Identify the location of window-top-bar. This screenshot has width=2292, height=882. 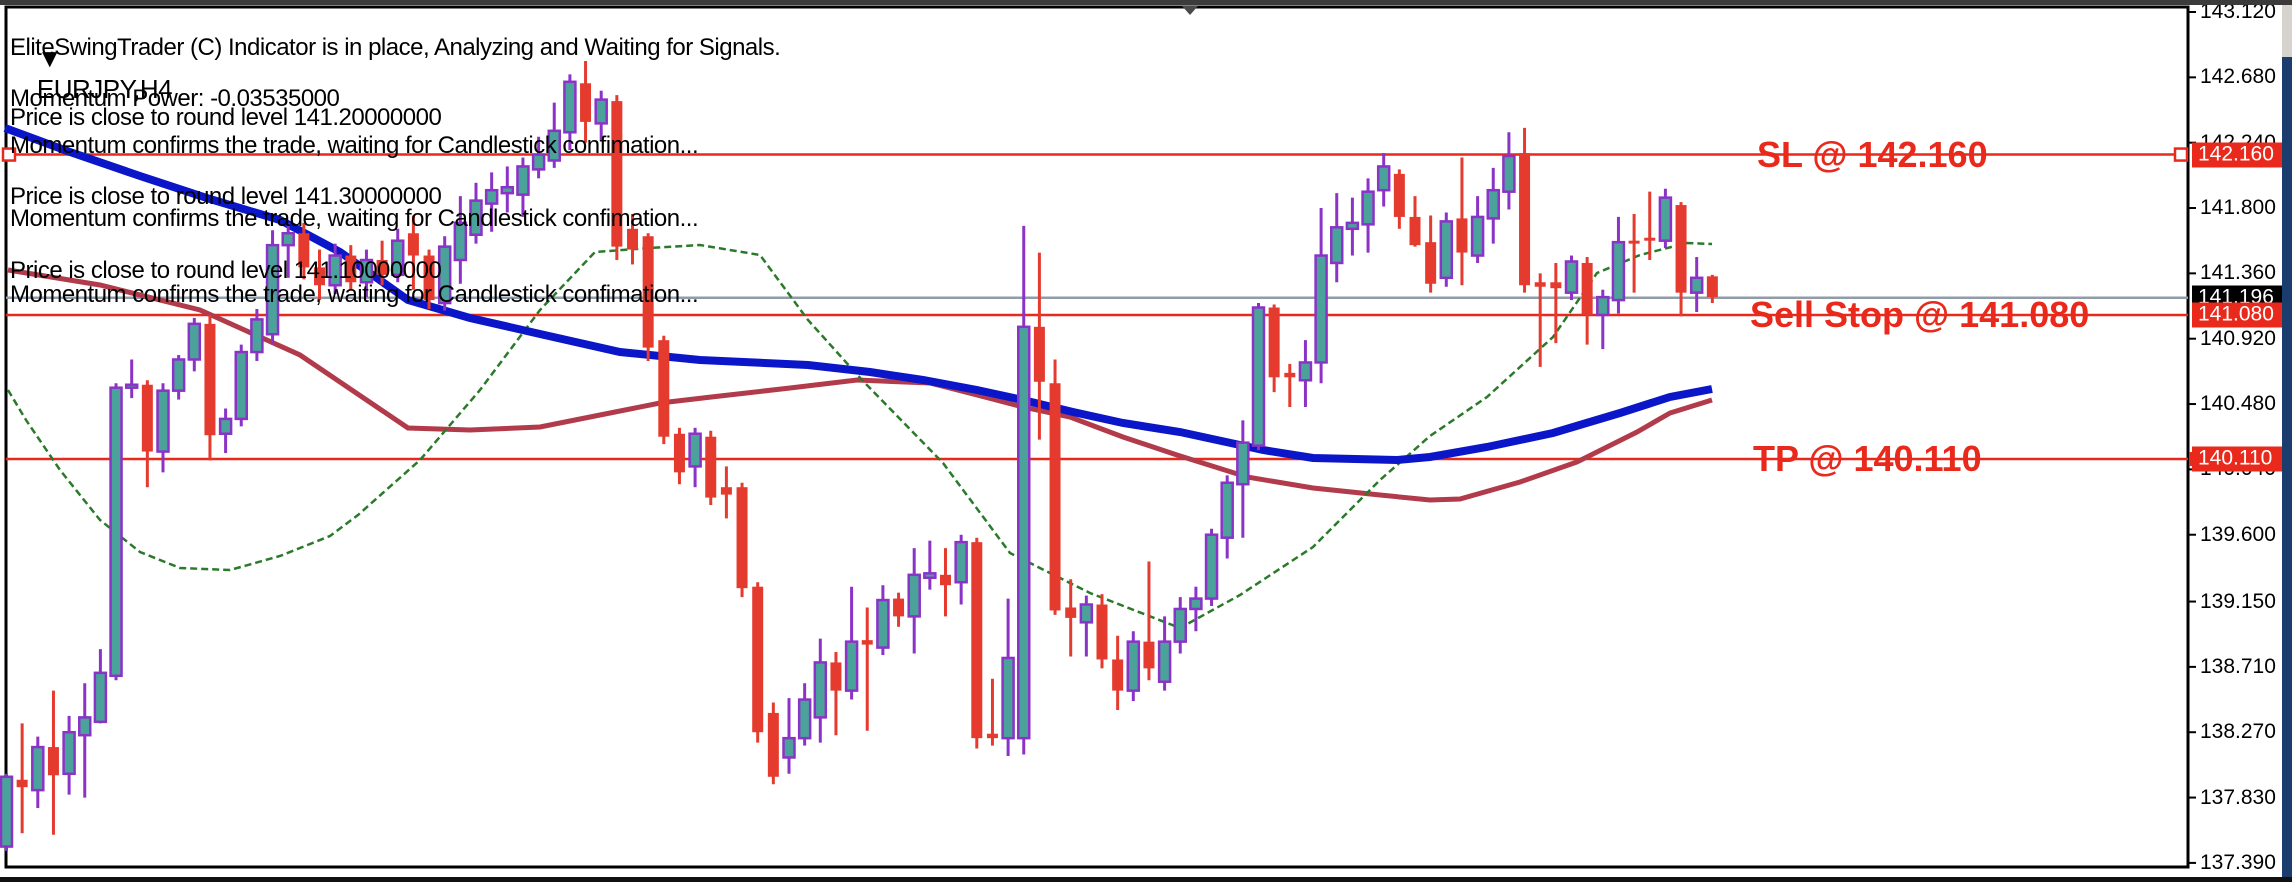
(1146, 2).